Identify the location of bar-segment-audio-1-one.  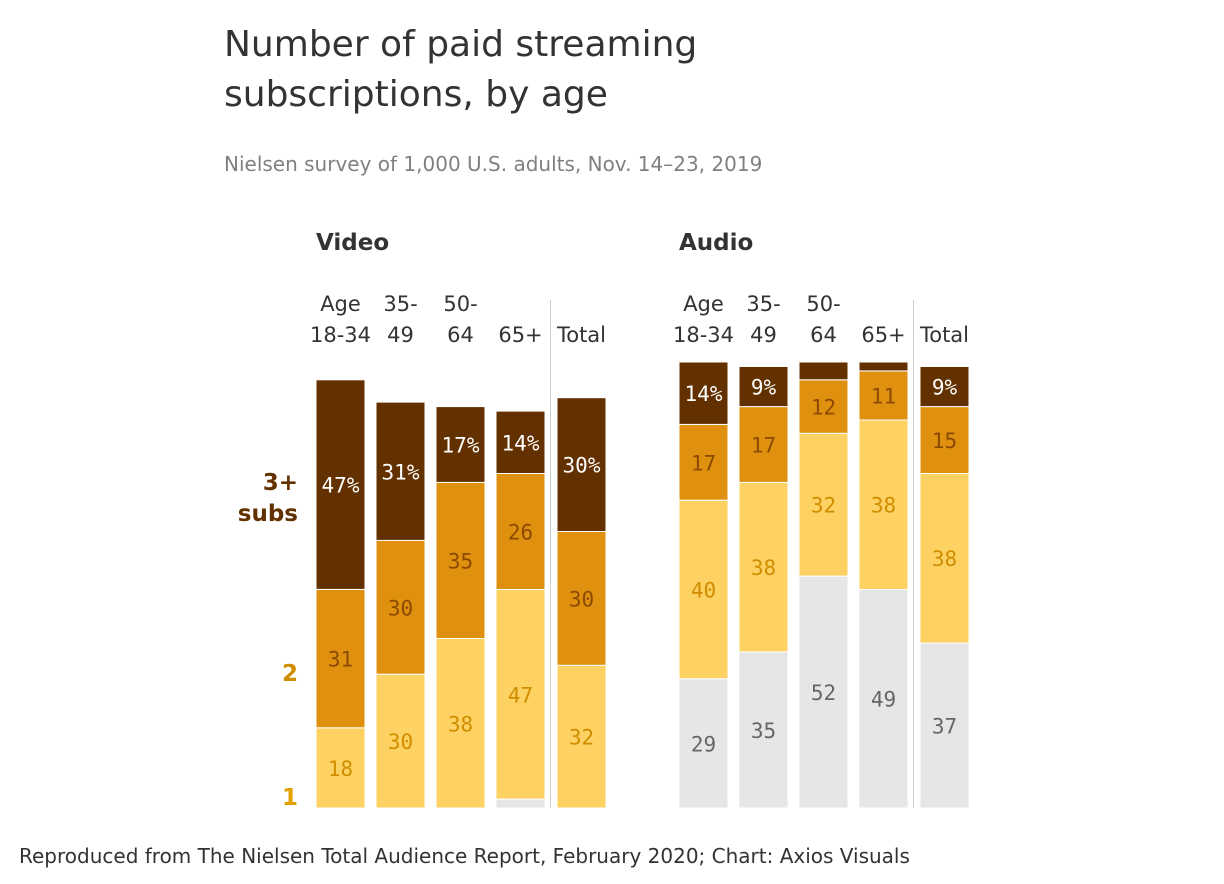
(763, 567).